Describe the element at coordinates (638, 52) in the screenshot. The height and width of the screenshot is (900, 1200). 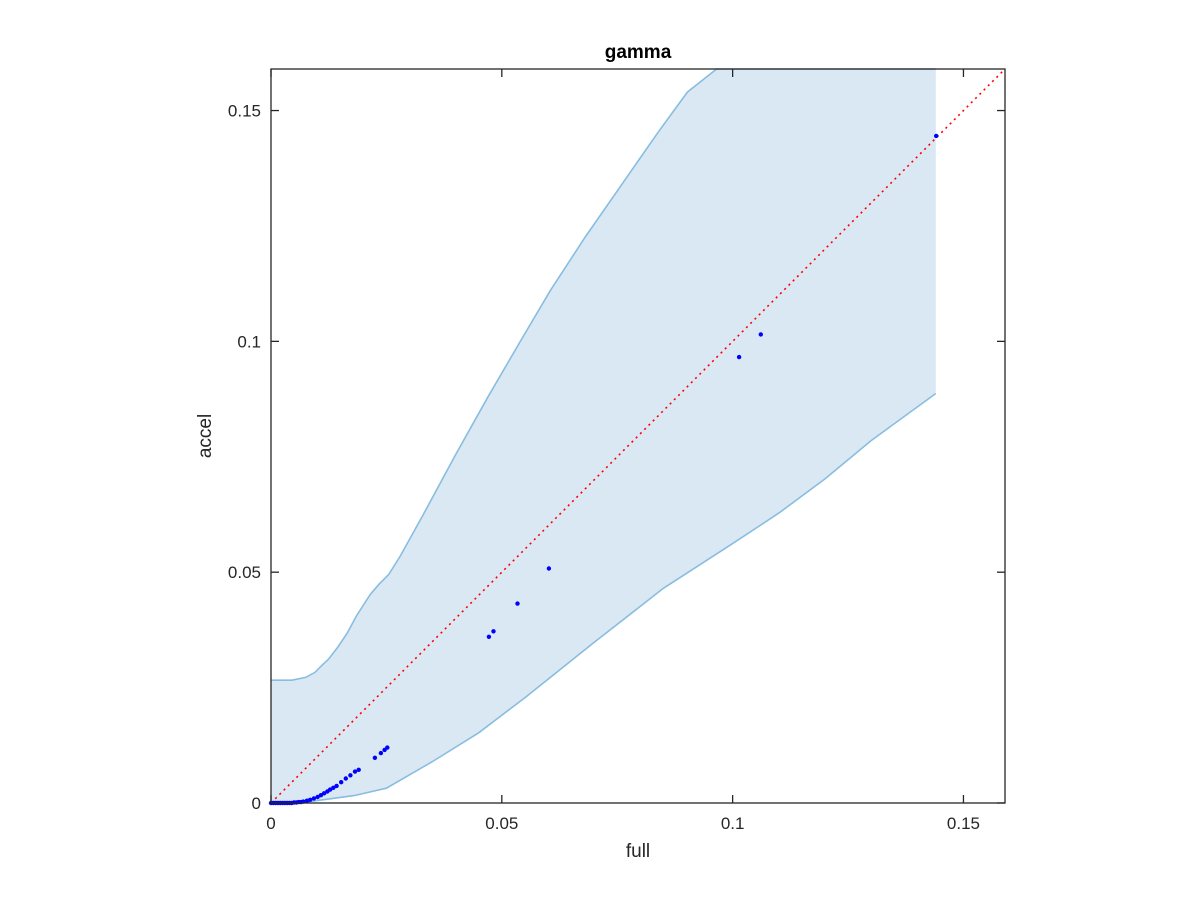
I see `chart-title: gamma` at that location.